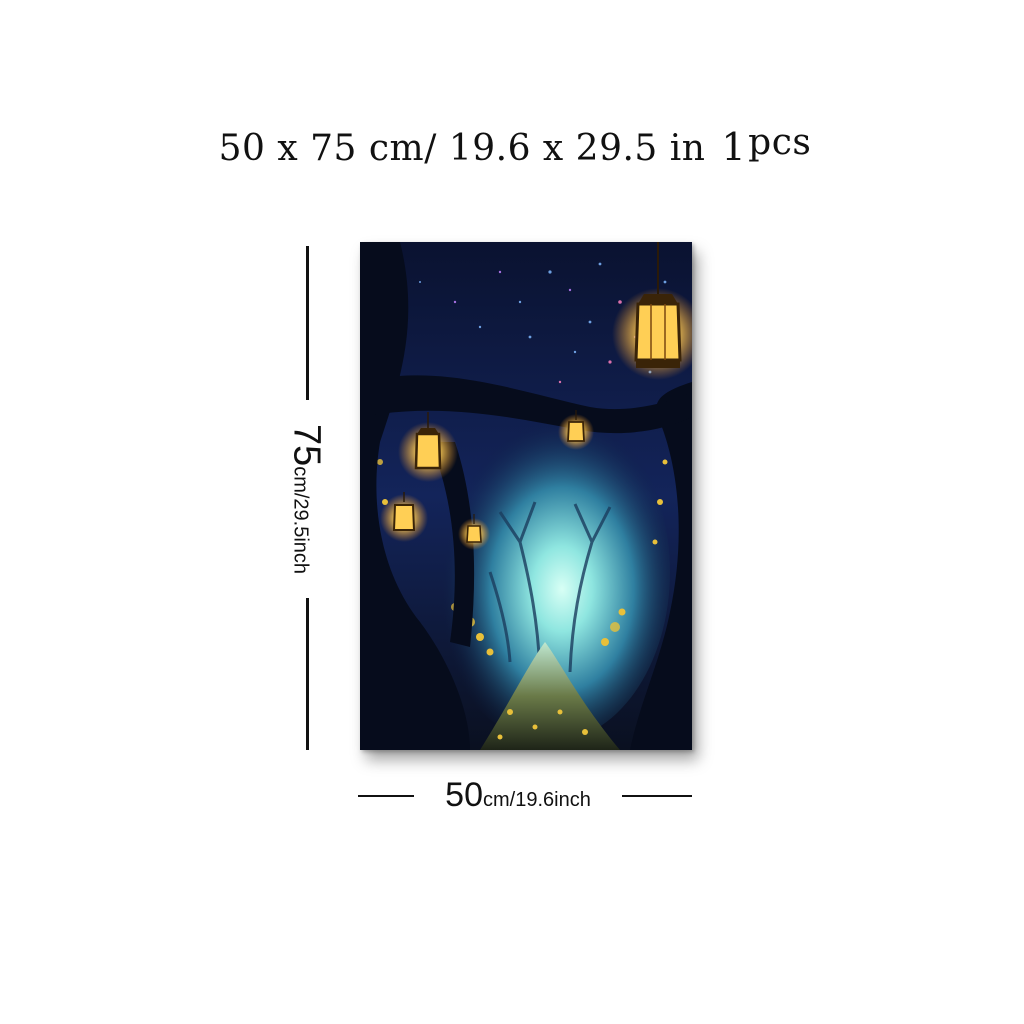  What do you see at coordinates (577, 148) in the screenshot?
I see `headline-dimensions-inch: 19.6 x 29.5 in` at bounding box center [577, 148].